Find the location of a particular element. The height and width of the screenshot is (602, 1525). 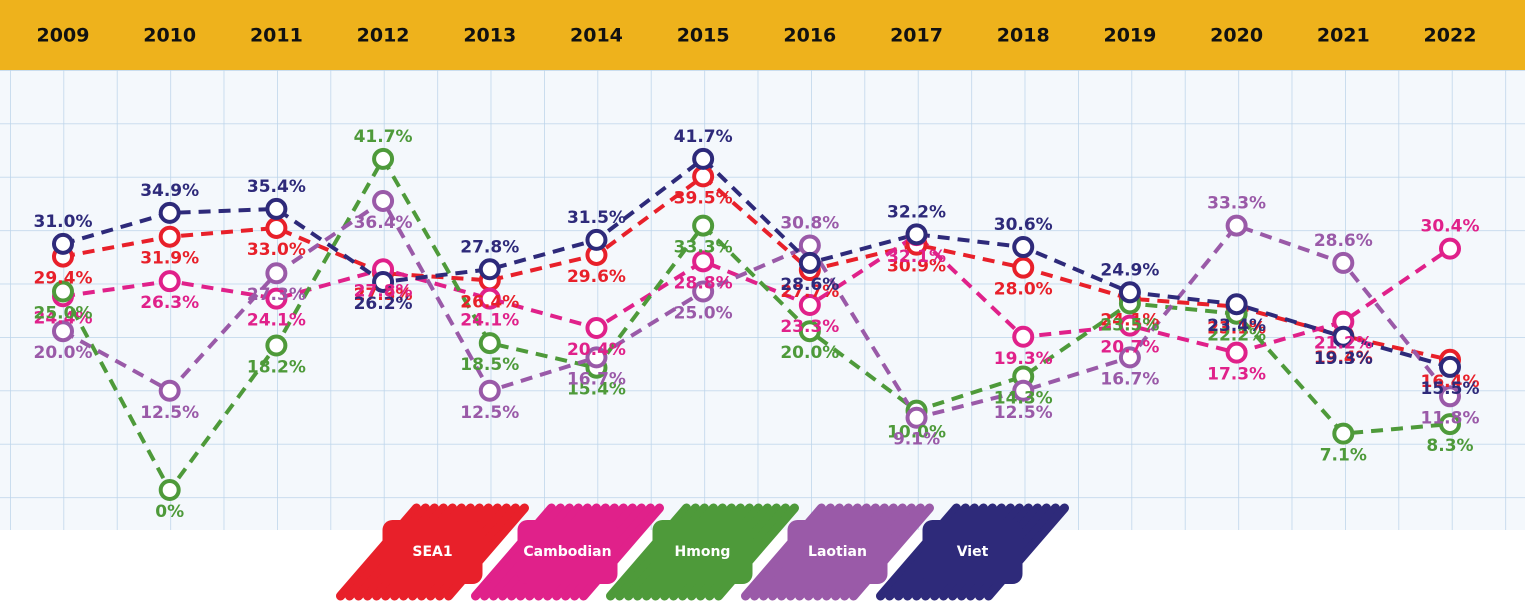

x-tick-label: 2022 is located at coordinates (1450, 36).